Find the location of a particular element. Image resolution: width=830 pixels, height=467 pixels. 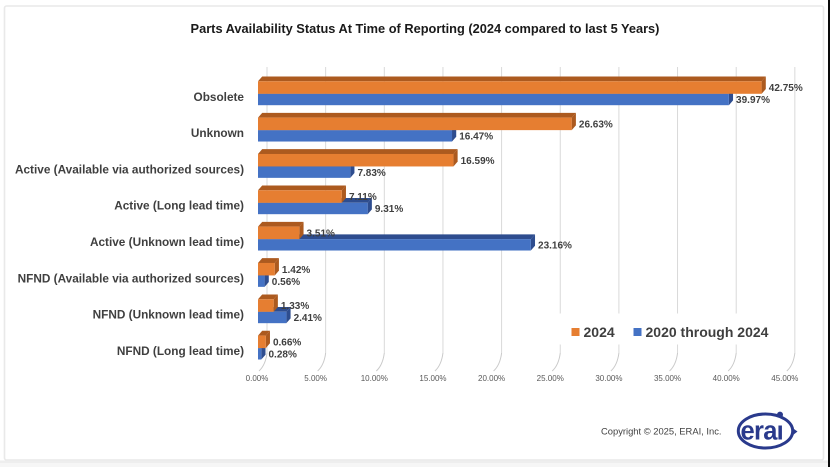

svg-text: 16.59% is located at coordinates (478, 161).